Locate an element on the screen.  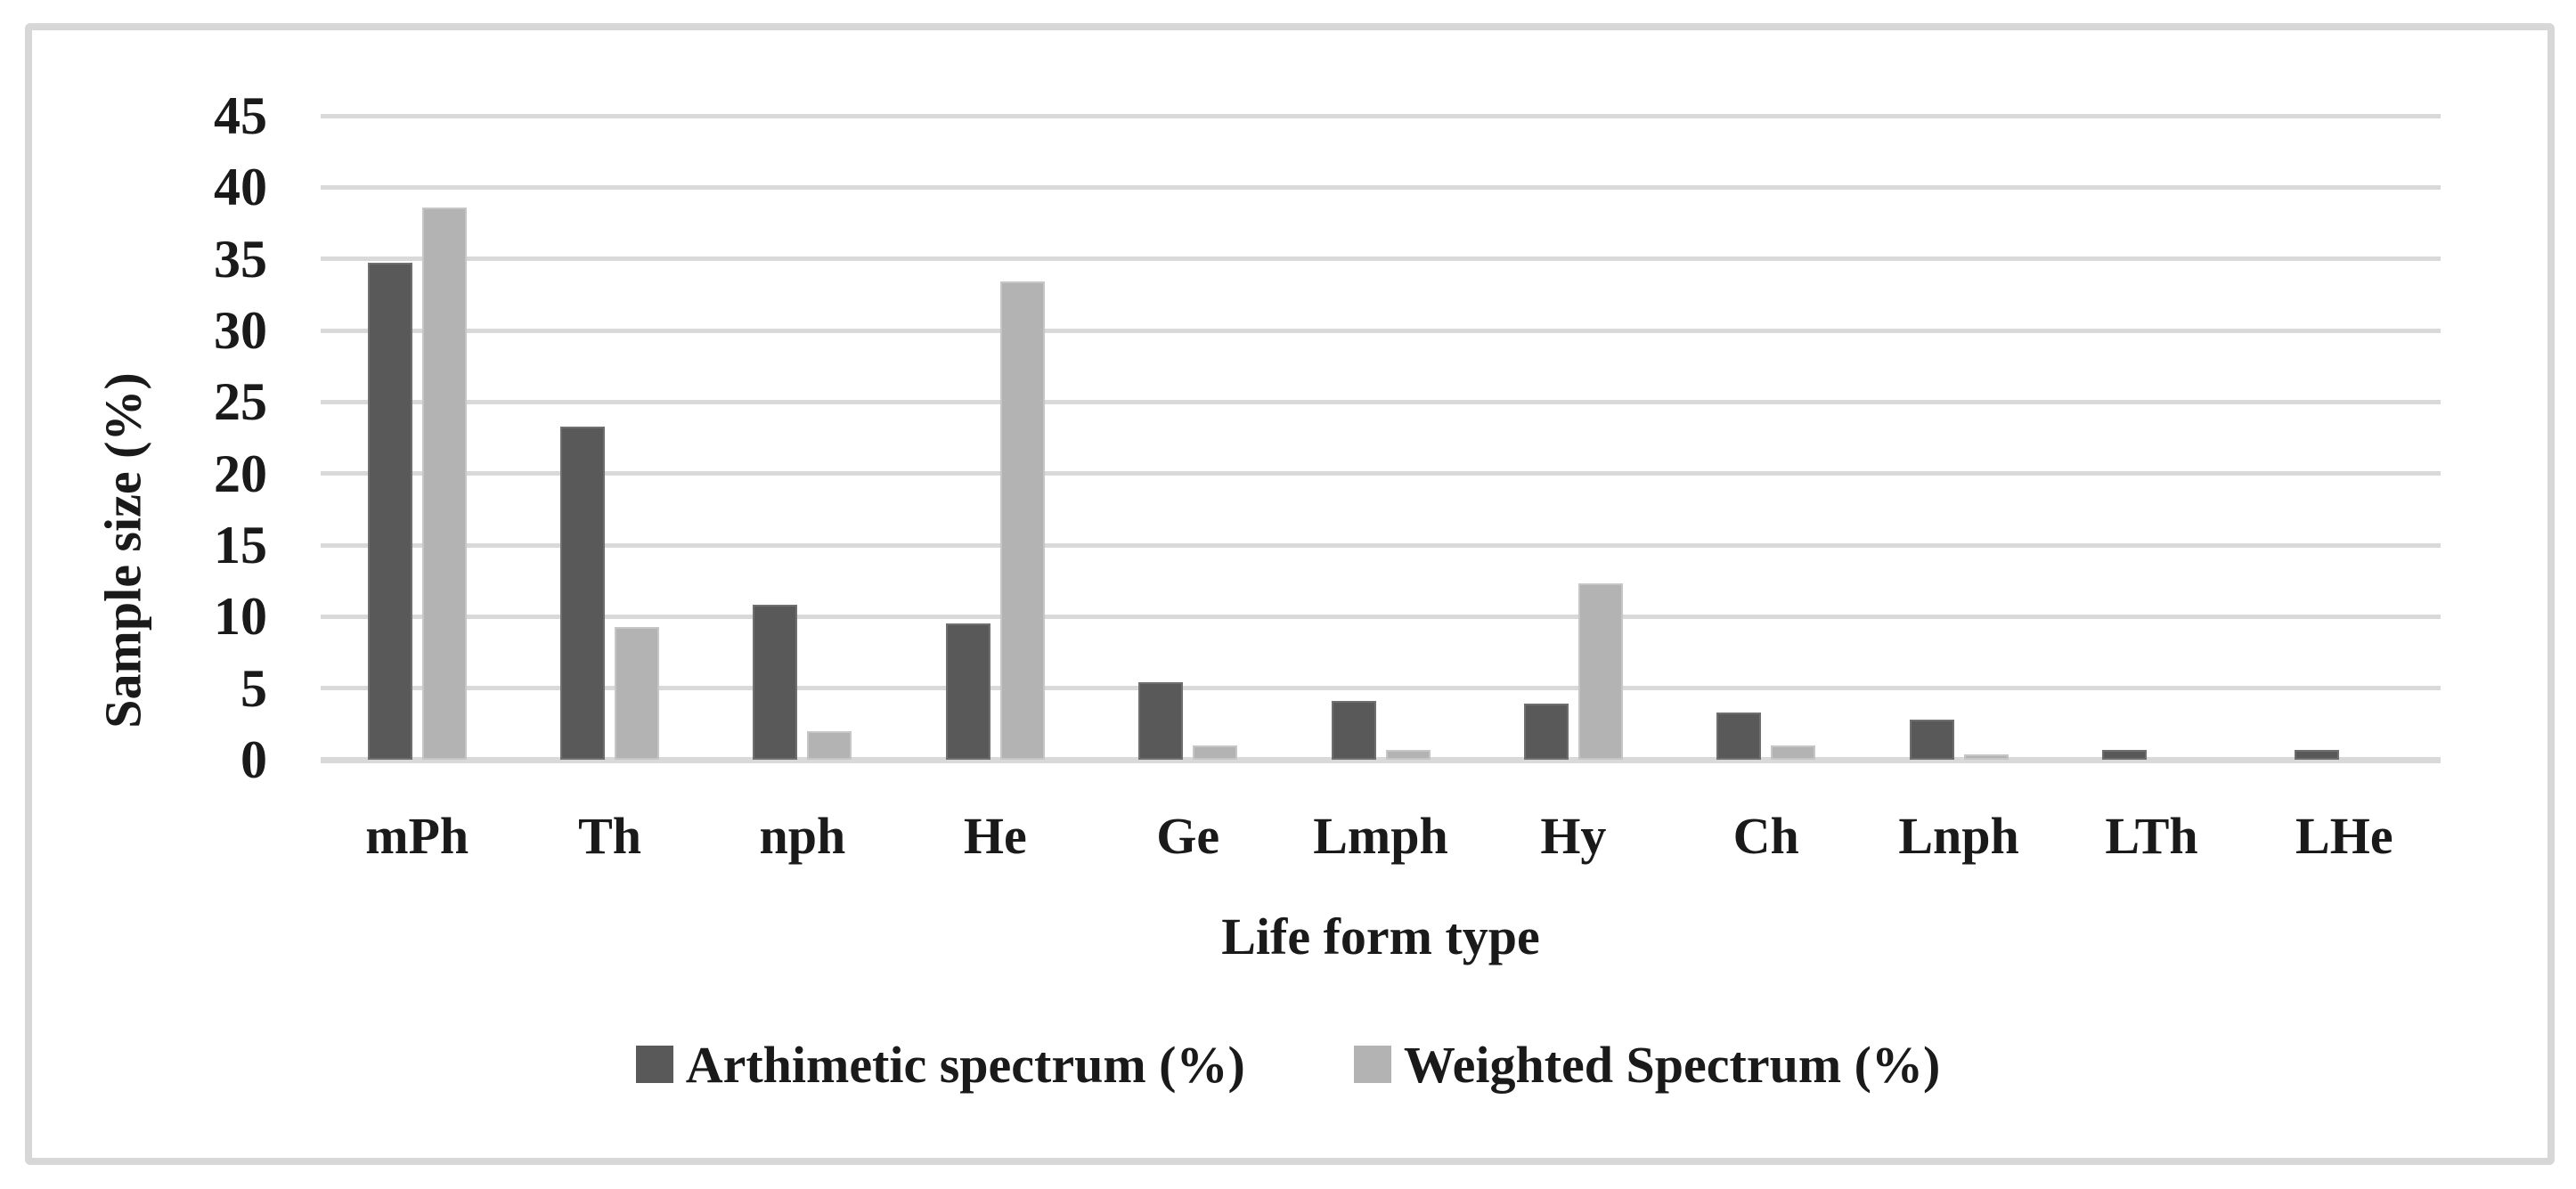
x-tick-label-Th: Th is located at coordinates (610, 836).